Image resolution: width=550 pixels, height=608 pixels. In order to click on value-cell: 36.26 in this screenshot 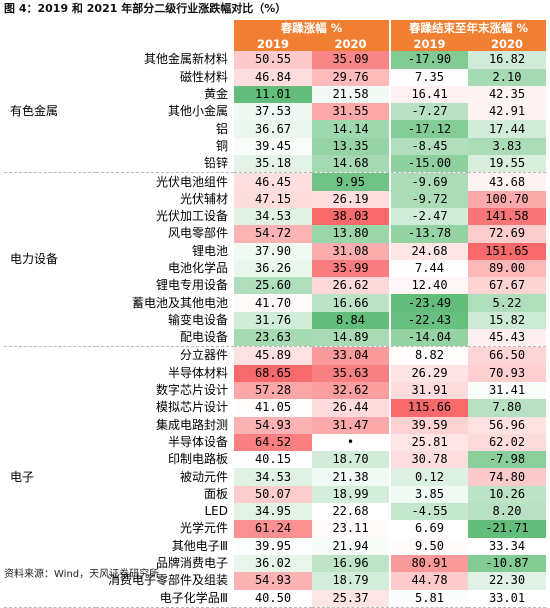, I will do `click(273, 268)`.